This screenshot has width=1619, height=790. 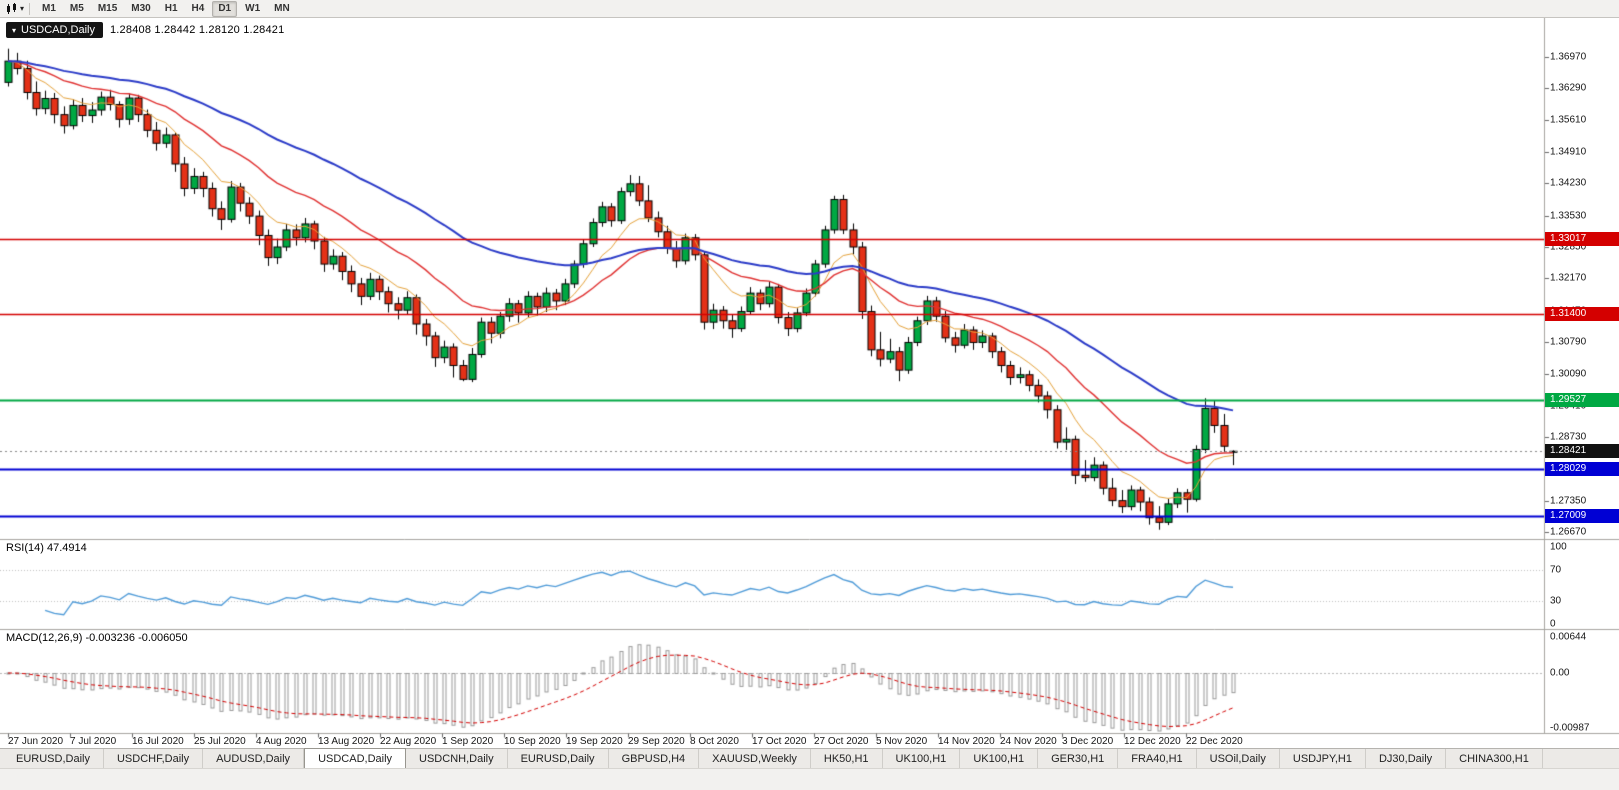 I want to click on price-scale-label: 1.35610, so click(x=1568, y=120).